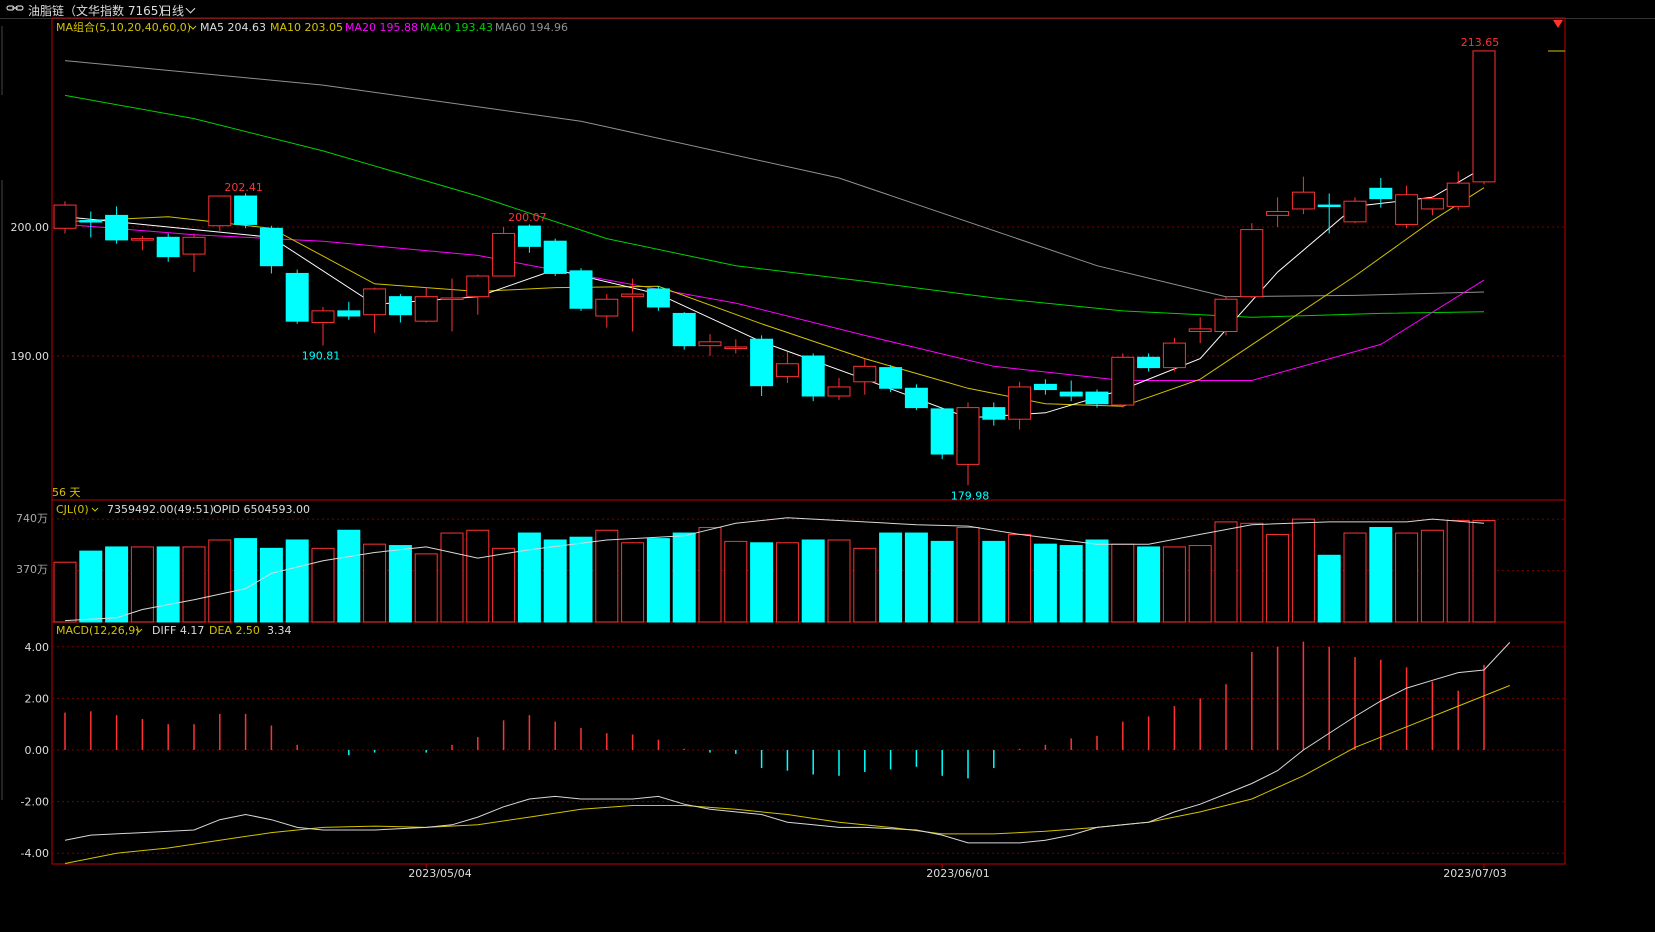  Describe the element at coordinates (233, 27) in the screenshot. I see `ma5-value: MA5 204.63` at that location.